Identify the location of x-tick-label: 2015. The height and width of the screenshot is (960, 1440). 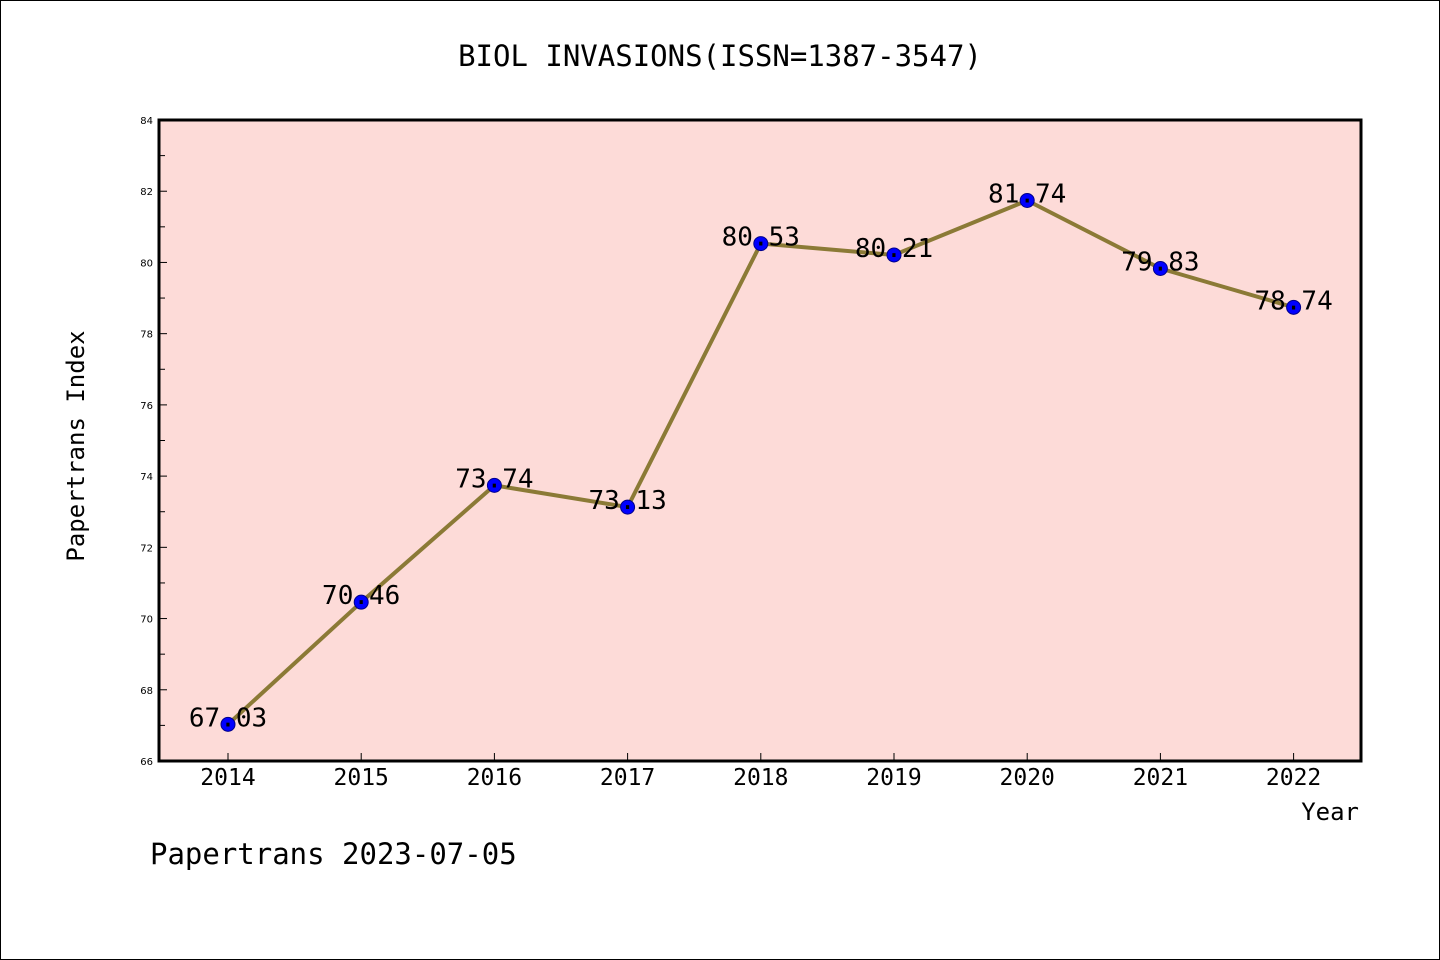
(361, 778).